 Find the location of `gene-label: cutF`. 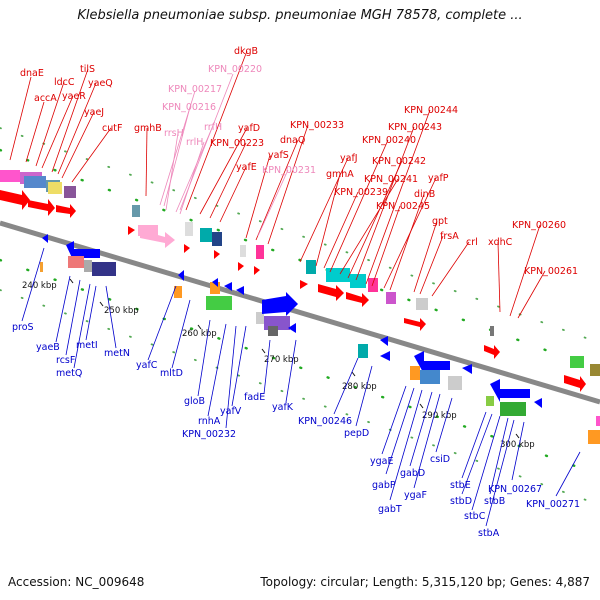

gene-label: cutF is located at coordinates (112, 128).